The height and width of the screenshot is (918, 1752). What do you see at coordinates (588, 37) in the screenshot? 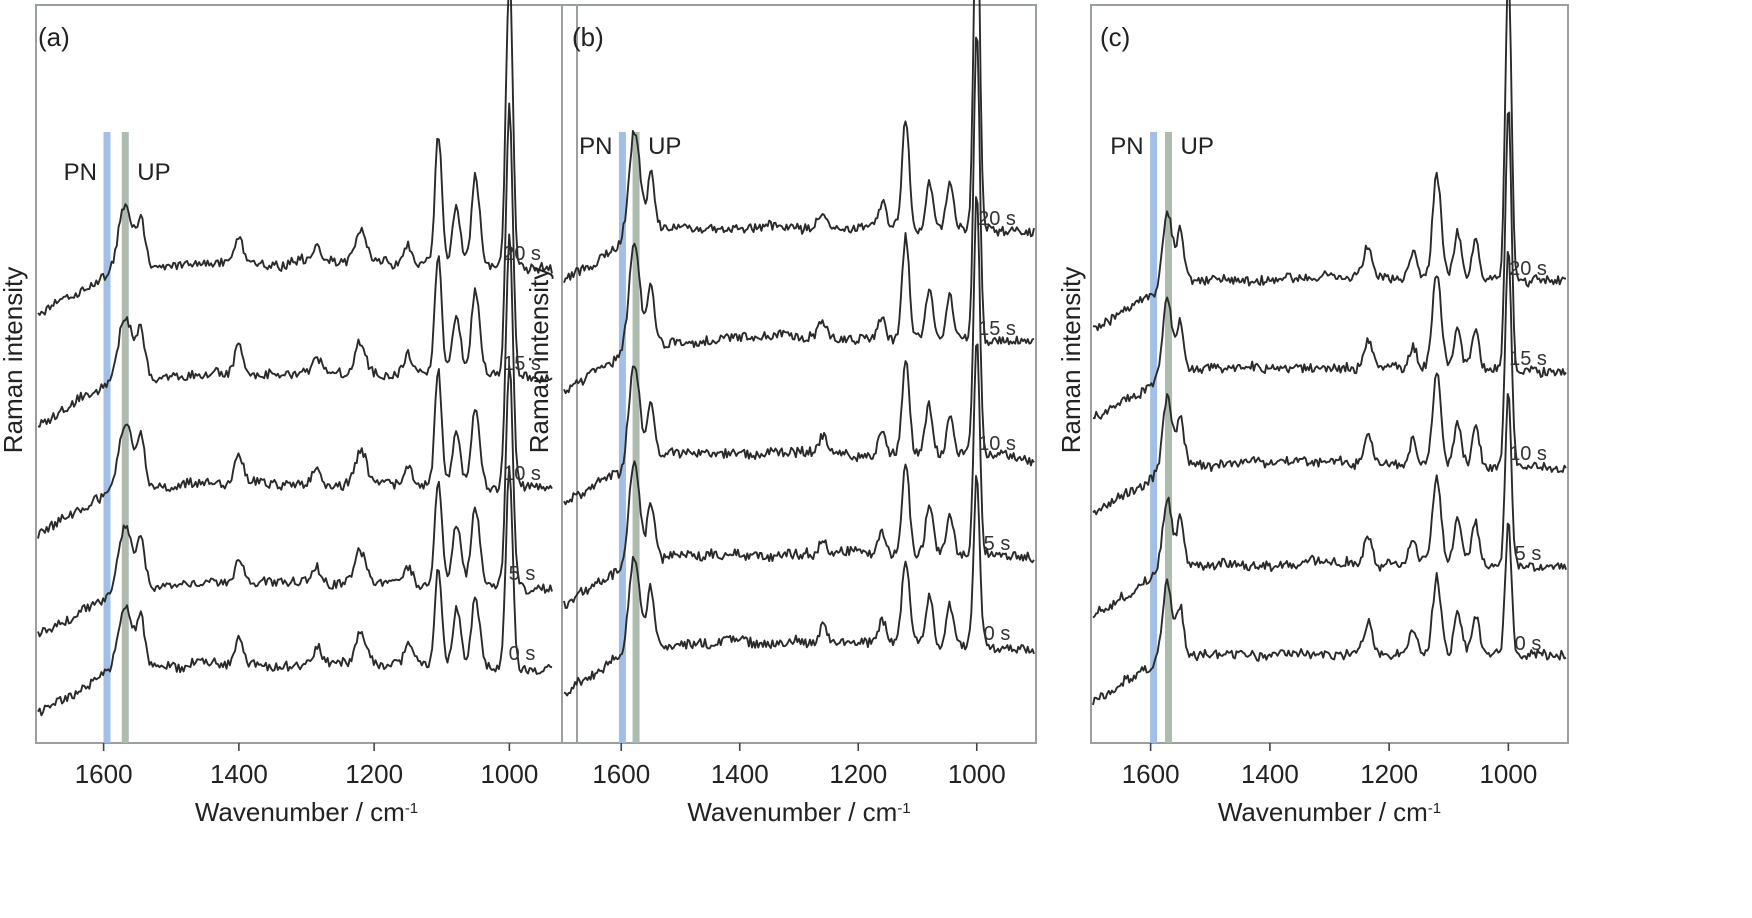
I see `panel-label: (b)` at bounding box center [588, 37].